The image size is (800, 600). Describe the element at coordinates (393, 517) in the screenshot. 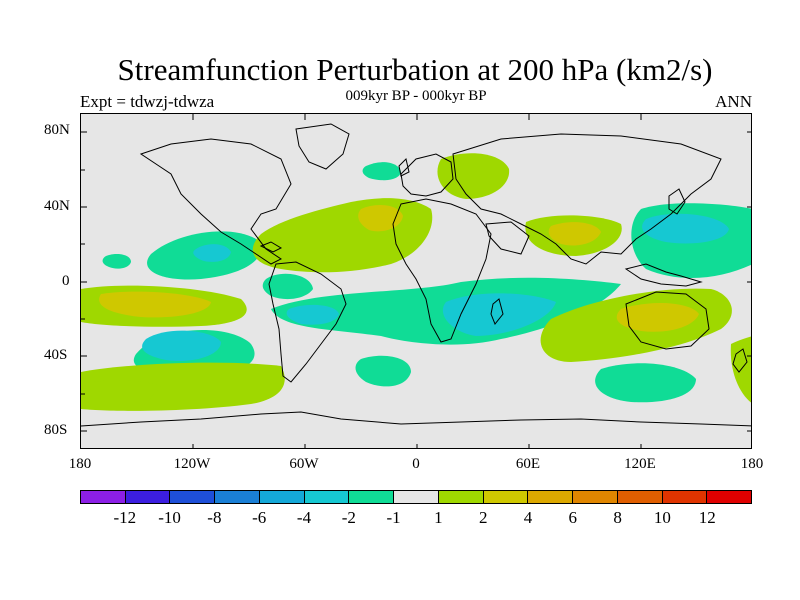

I see `colorbar-label: -1` at that location.